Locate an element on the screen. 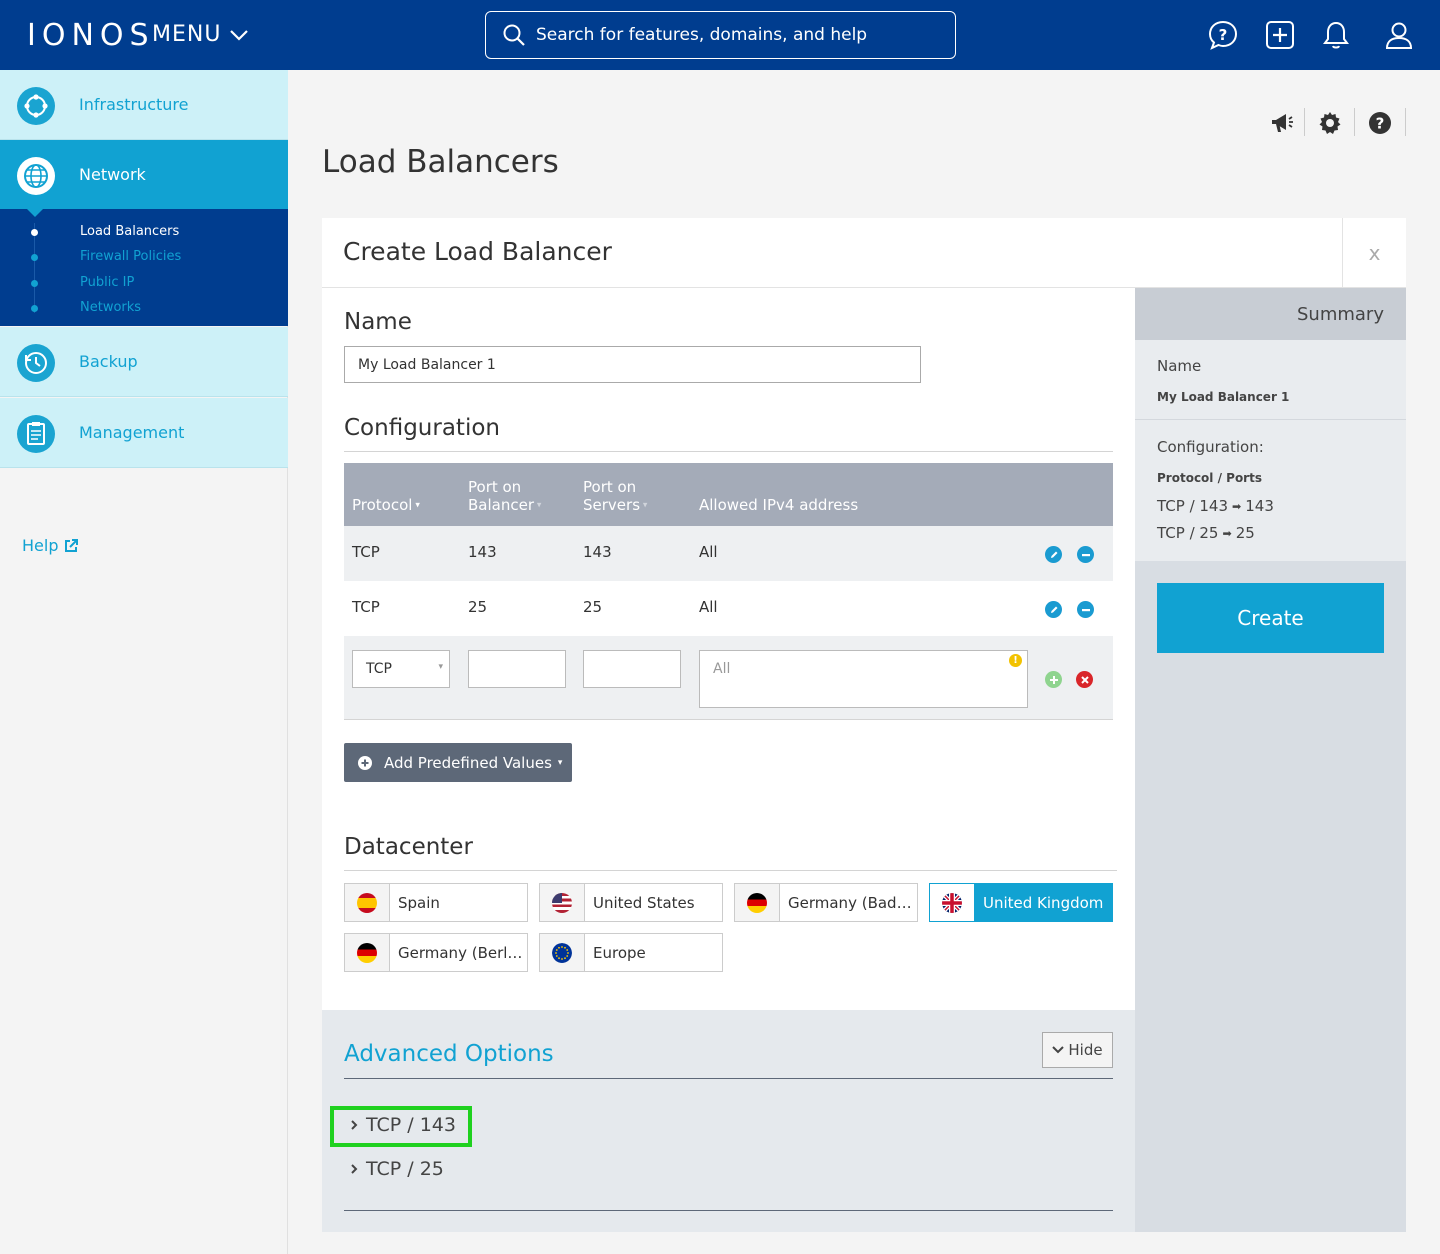 This screenshot has height=1254, width=1440. chevron-right-icon is located at coordinates (354, 1169).